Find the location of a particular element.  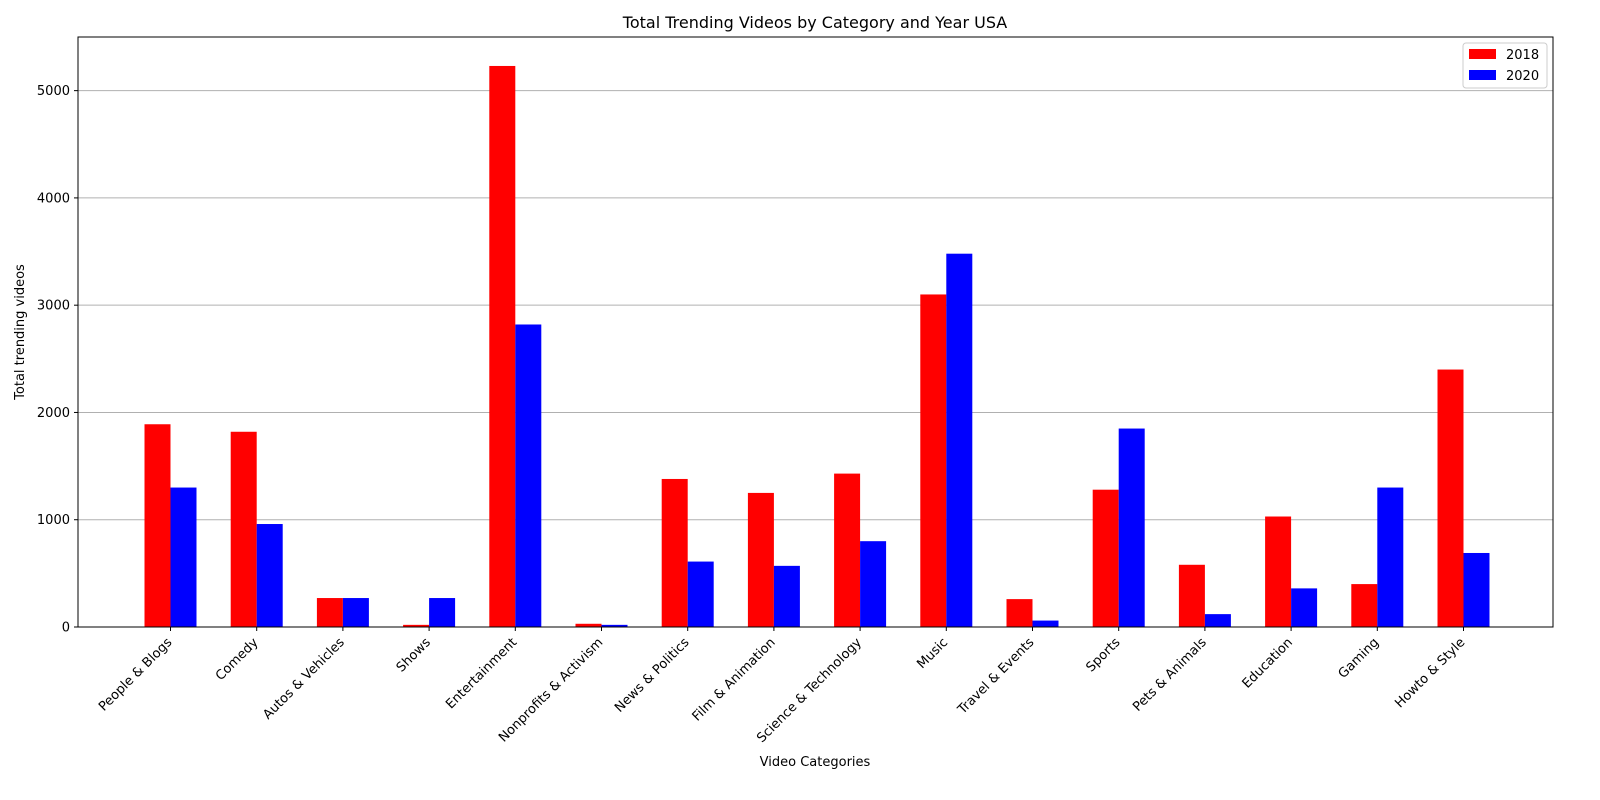

y-tick-label: 2000 is located at coordinates (53, 413).